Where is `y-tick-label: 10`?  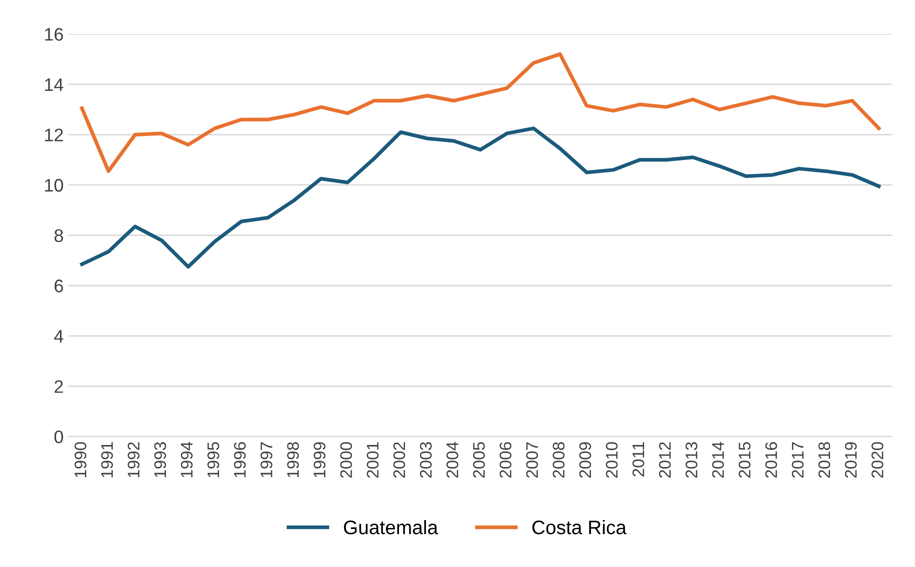
y-tick-label: 10 is located at coordinates (54, 185).